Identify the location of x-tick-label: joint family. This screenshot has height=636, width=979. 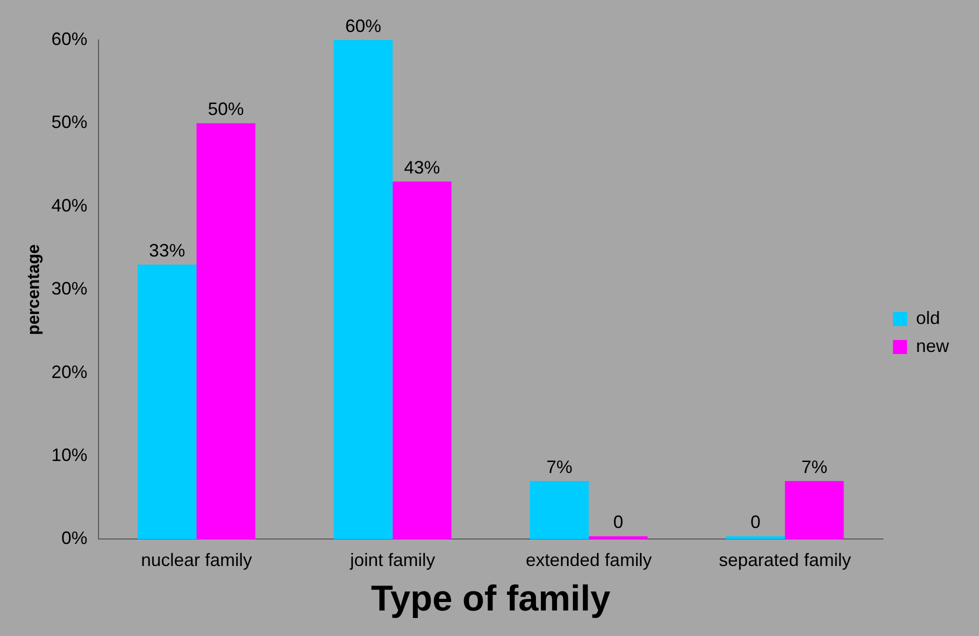
(392, 560).